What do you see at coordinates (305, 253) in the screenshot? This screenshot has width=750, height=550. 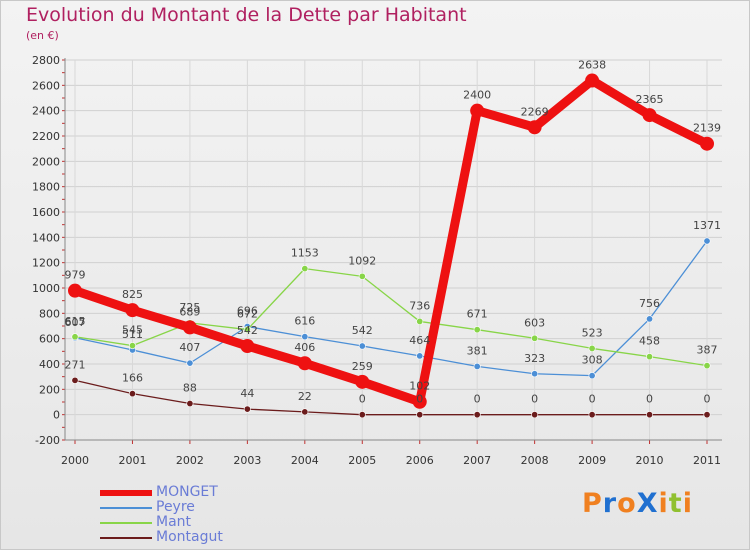 I see `data-label-mant: 1153` at bounding box center [305, 253].